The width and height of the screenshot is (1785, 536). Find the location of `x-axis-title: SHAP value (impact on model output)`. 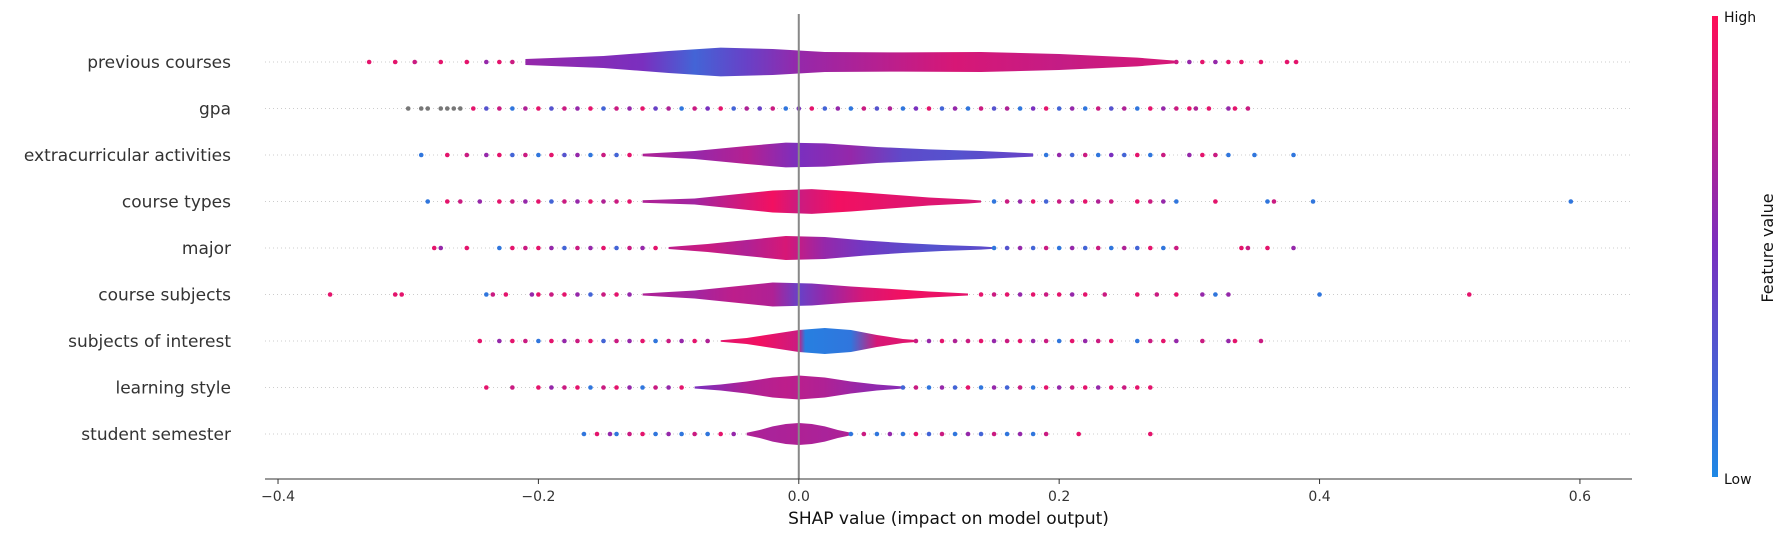

x-axis-title: SHAP value (impact on model output) is located at coordinates (948, 519).